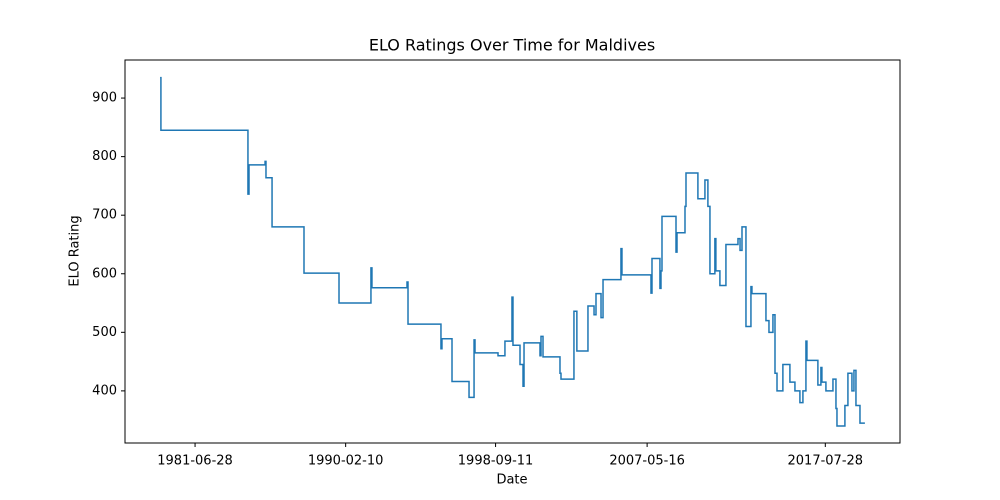 The image size is (1000, 500). Describe the element at coordinates (75, 250) in the screenshot. I see `y-axis-label: ELO Rating` at that location.